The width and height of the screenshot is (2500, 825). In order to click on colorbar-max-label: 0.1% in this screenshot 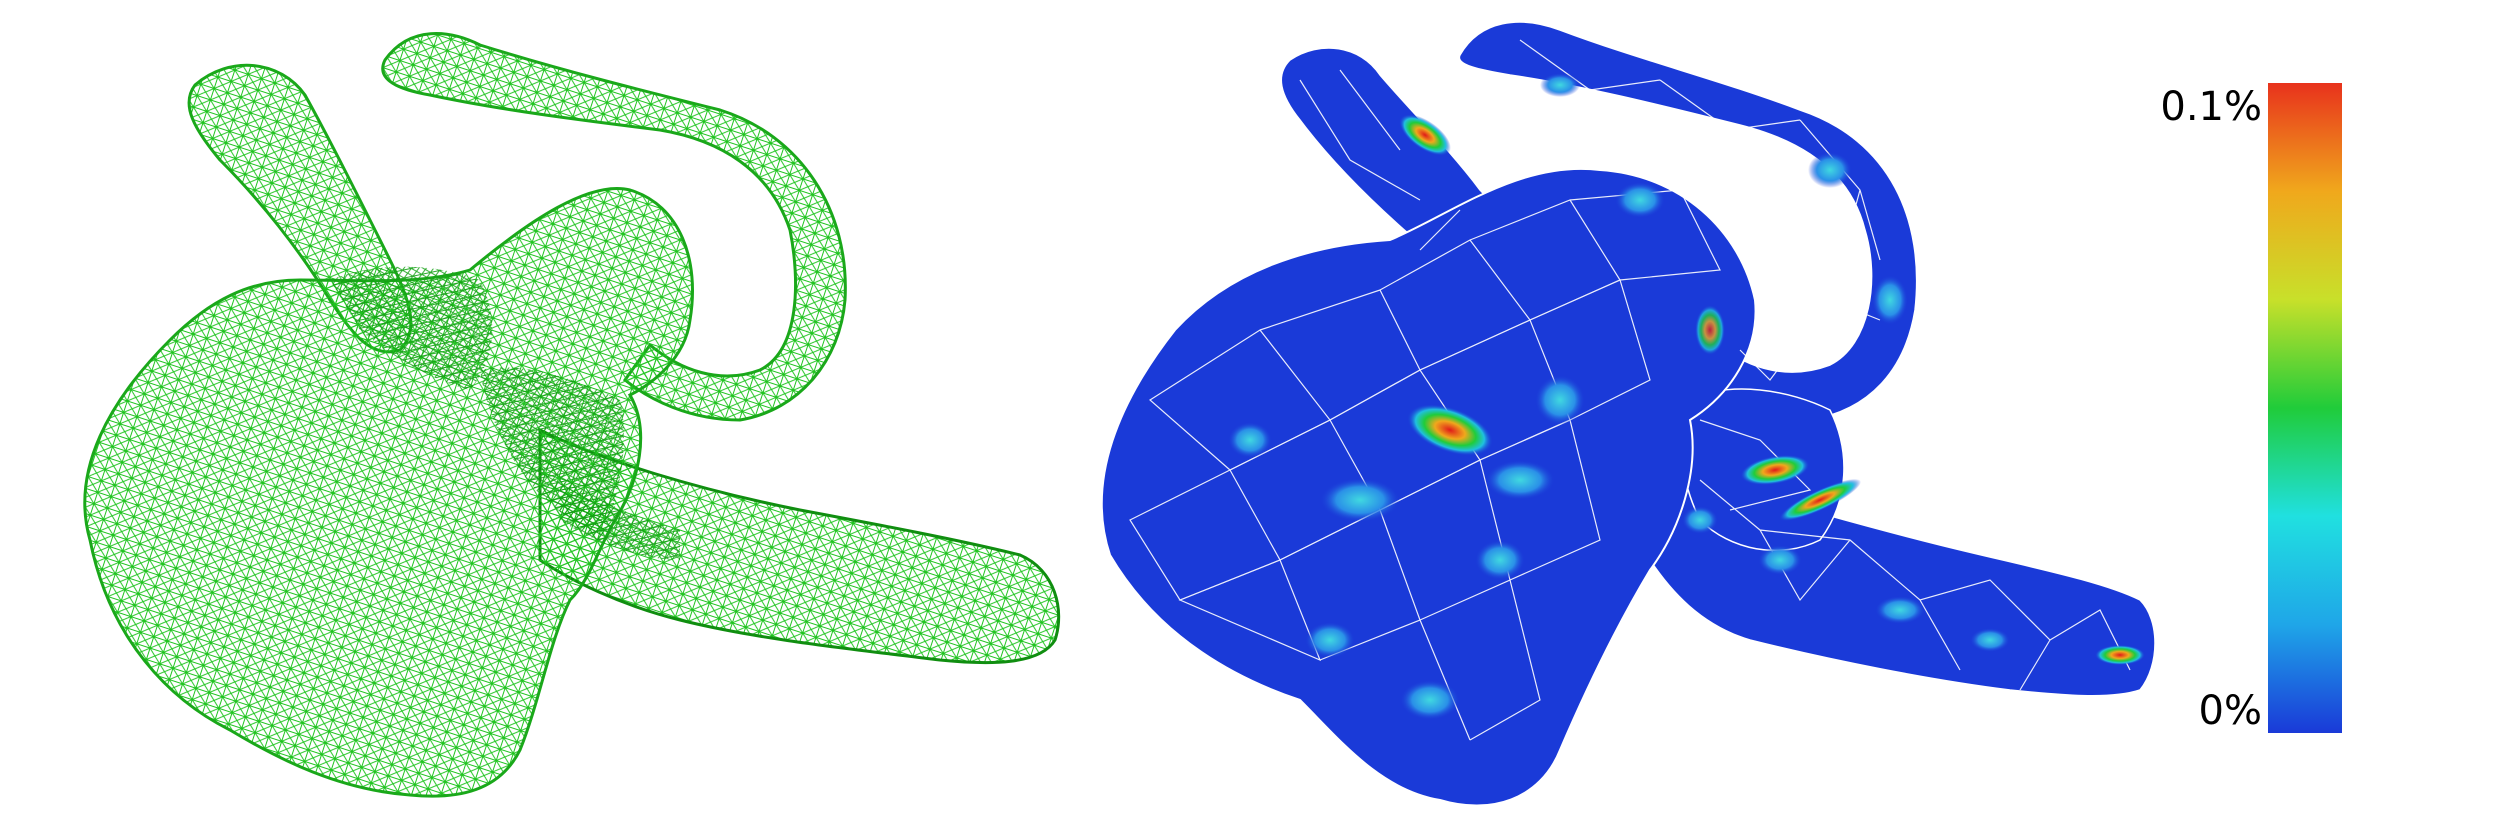, I will do `click(2211, 107)`.